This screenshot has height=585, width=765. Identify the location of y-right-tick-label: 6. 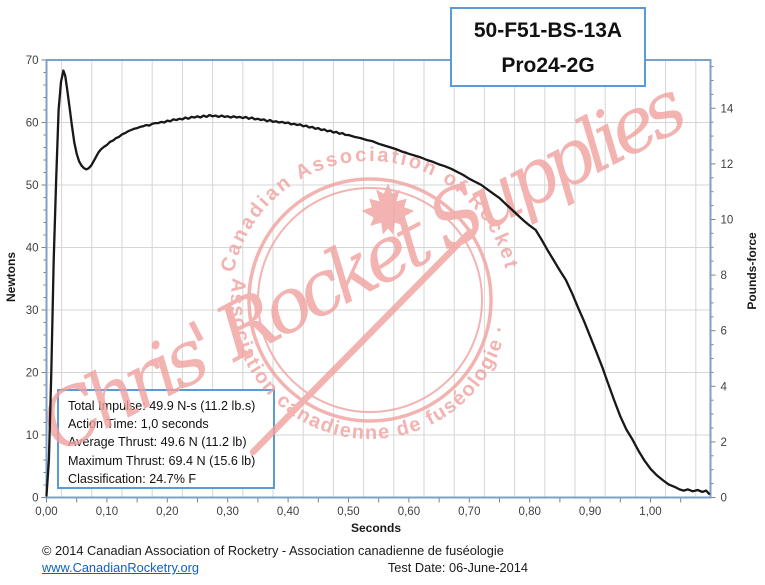
(724, 332).